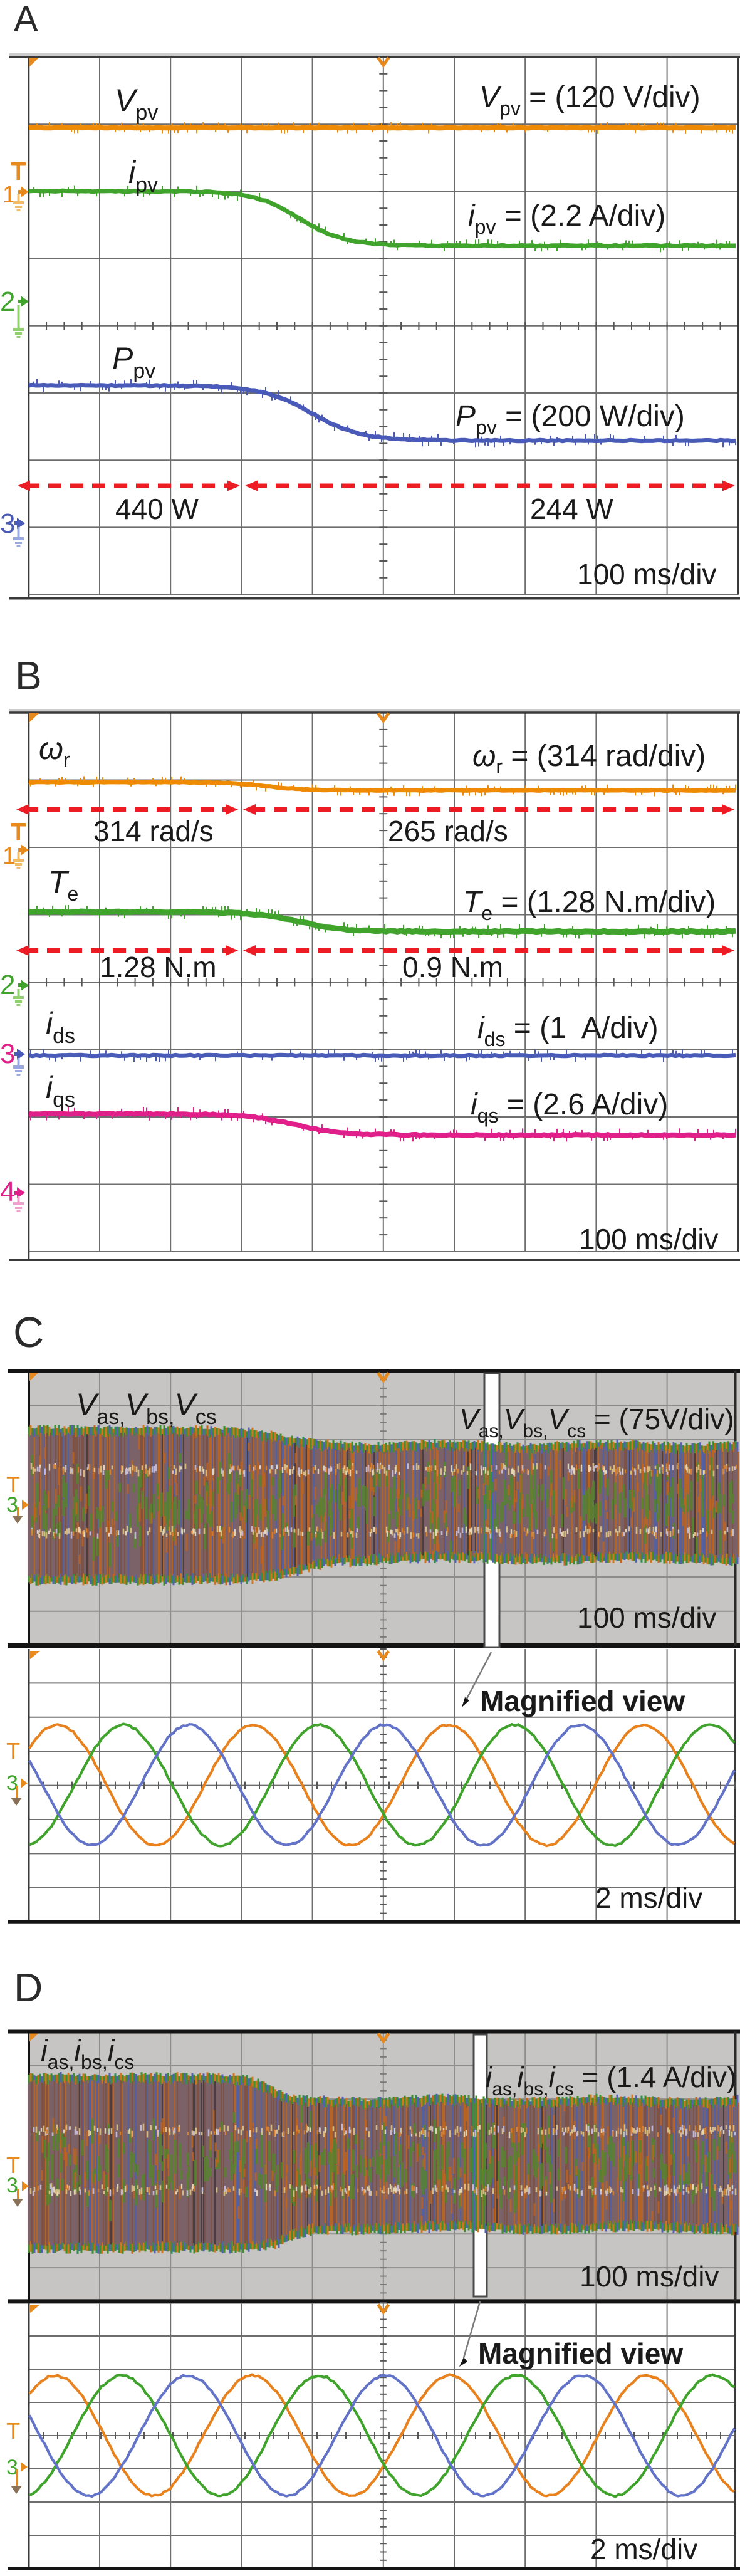 Image resolution: width=740 pixels, height=2576 pixels. What do you see at coordinates (452, 967) in the screenshot?
I see `svg-text: 0.9 N.m` at bounding box center [452, 967].